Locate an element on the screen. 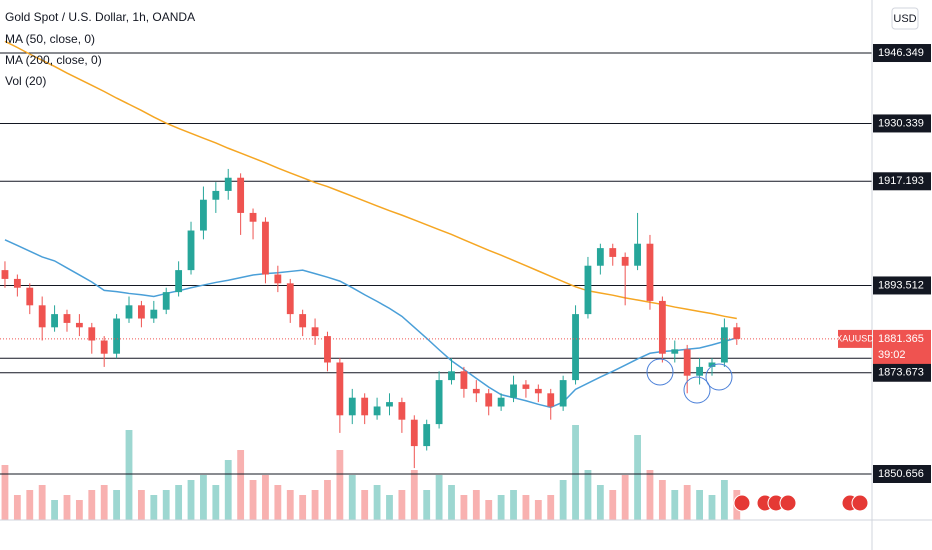 The image size is (932, 550). currency-label: USD is located at coordinates (904, 19).